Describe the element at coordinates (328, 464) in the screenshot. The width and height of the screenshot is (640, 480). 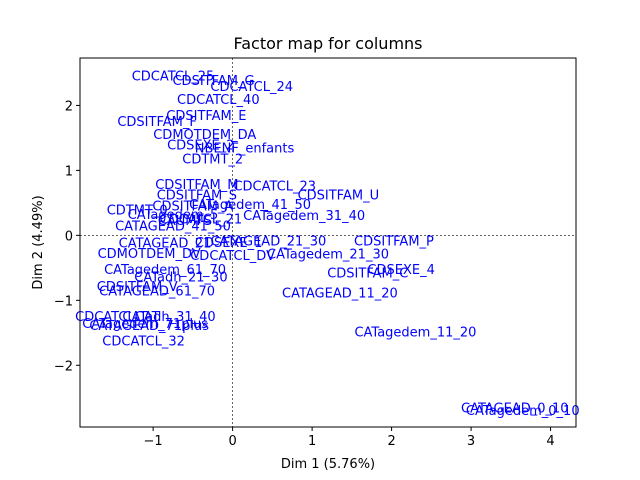
I see `x-axis-title: Dim 1 (5.76%)` at that location.